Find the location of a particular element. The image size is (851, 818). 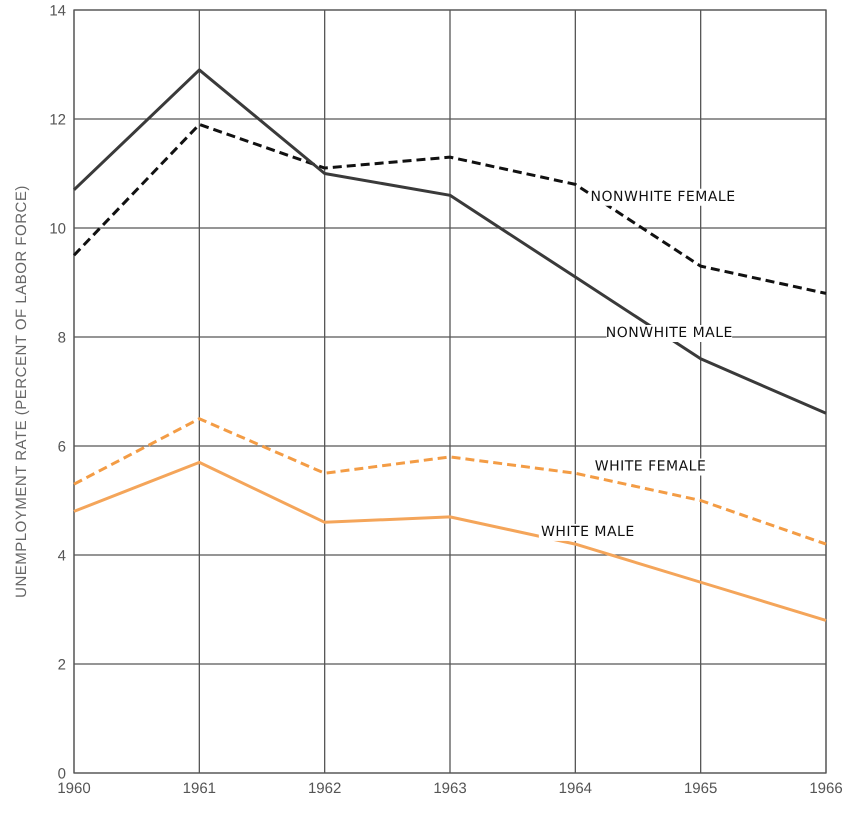

series-label: NONWHITE FEMALE is located at coordinates (663, 196).